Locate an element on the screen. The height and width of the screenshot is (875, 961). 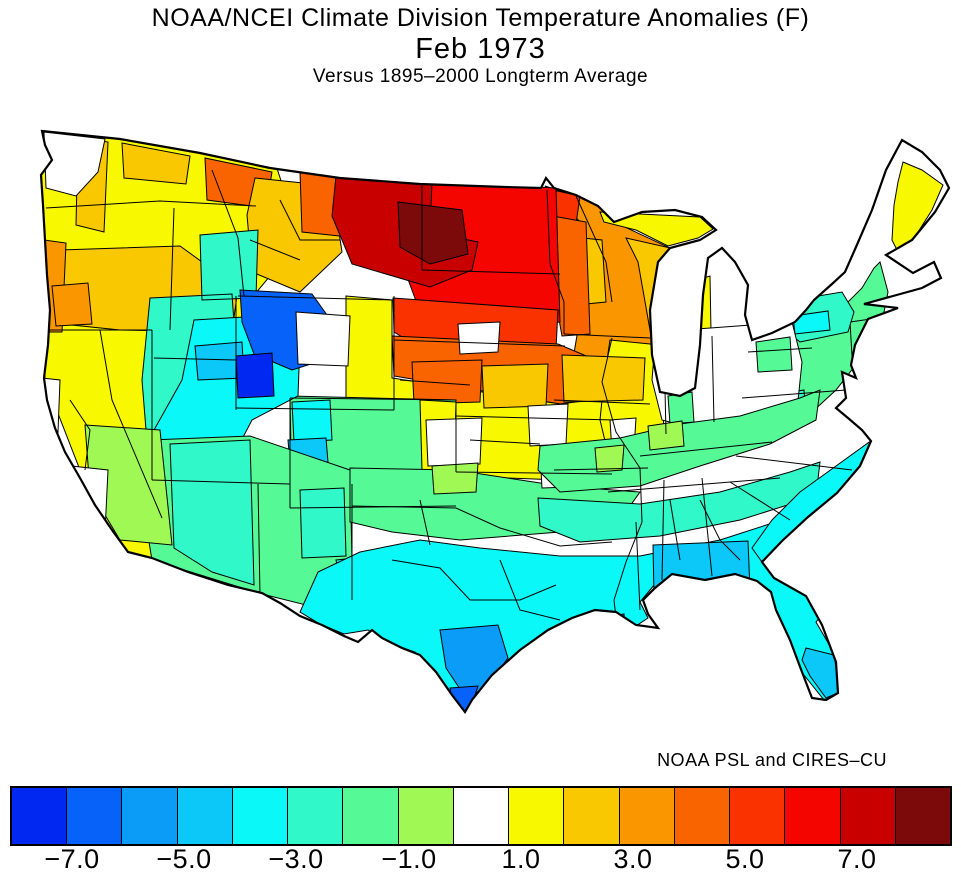
figure-date: Feb 1973 is located at coordinates (480, 49).